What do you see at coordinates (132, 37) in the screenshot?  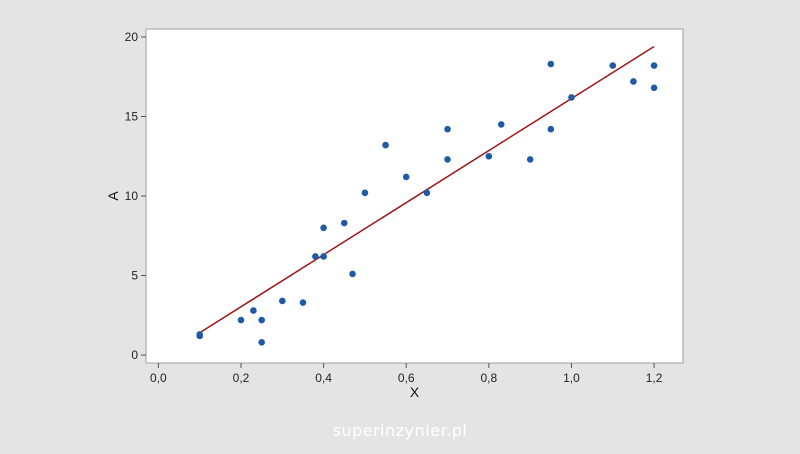 I see `y-tick-label: 20` at bounding box center [132, 37].